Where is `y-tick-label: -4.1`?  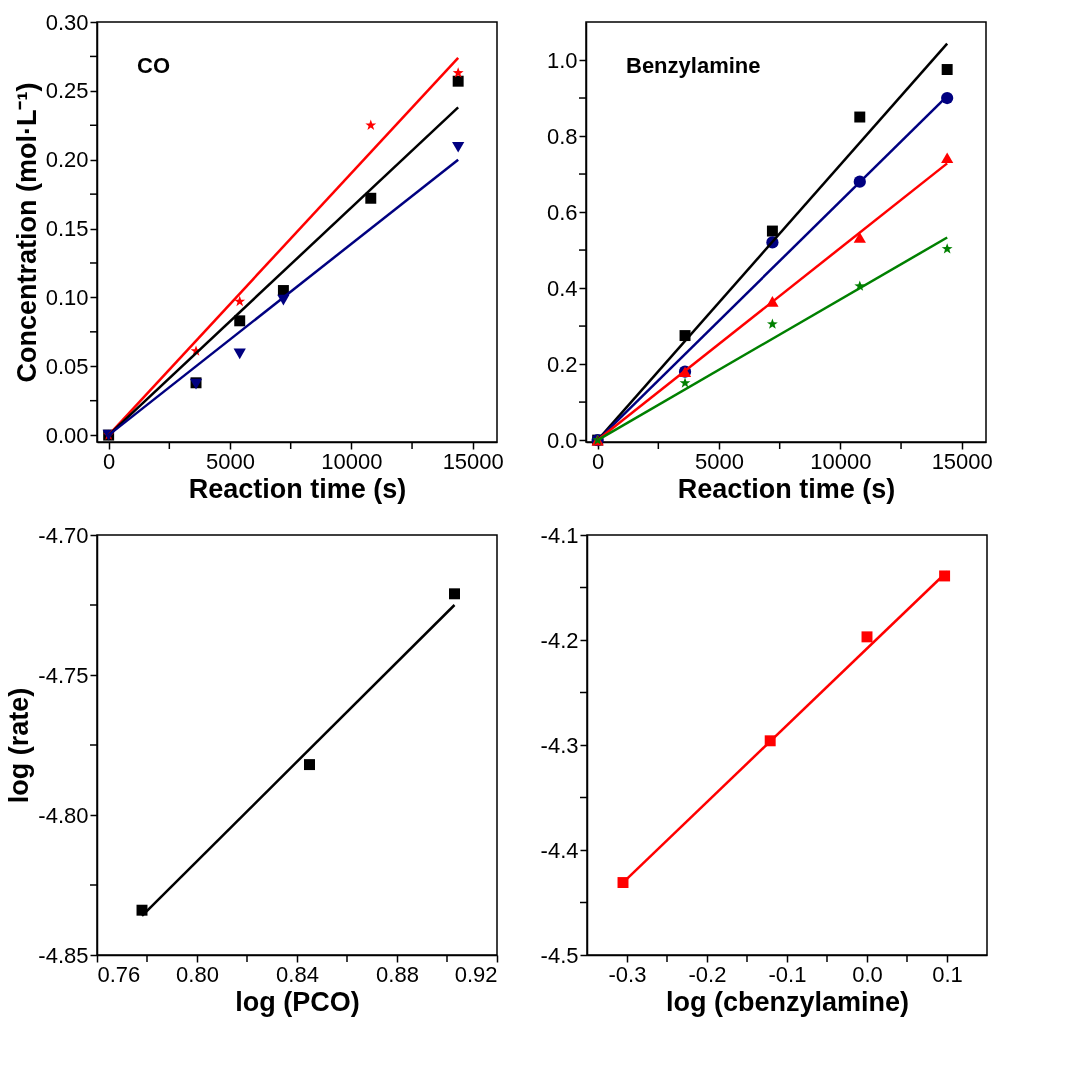
y-tick-label: -4.1 is located at coordinates (559, 535).